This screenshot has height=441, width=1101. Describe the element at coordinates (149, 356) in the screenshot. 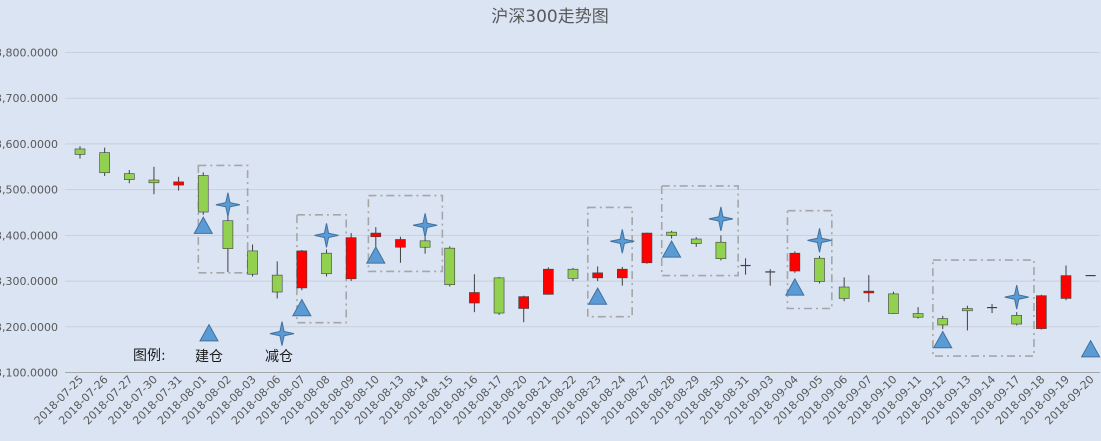

I see `legend-label: 图例:` at that location.